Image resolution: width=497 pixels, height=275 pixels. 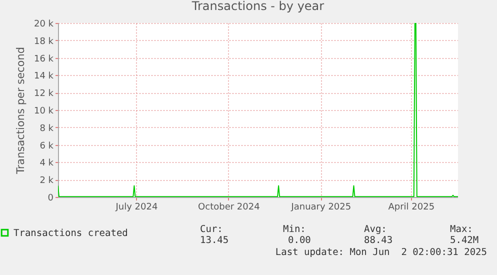 I want to click on text: 88.43, so click(x=378, y=240).